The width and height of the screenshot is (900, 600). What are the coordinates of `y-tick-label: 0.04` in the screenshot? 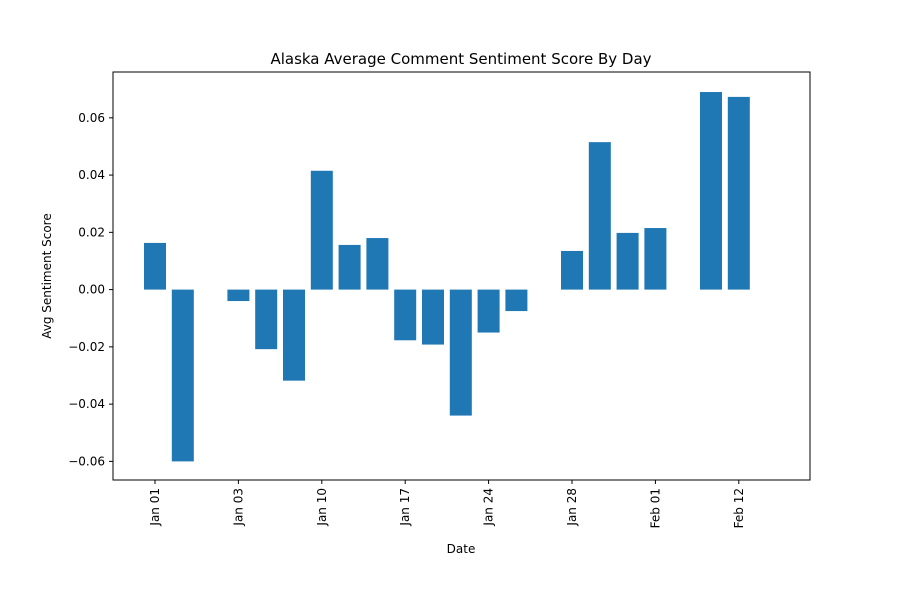 It's located at (91, 175).